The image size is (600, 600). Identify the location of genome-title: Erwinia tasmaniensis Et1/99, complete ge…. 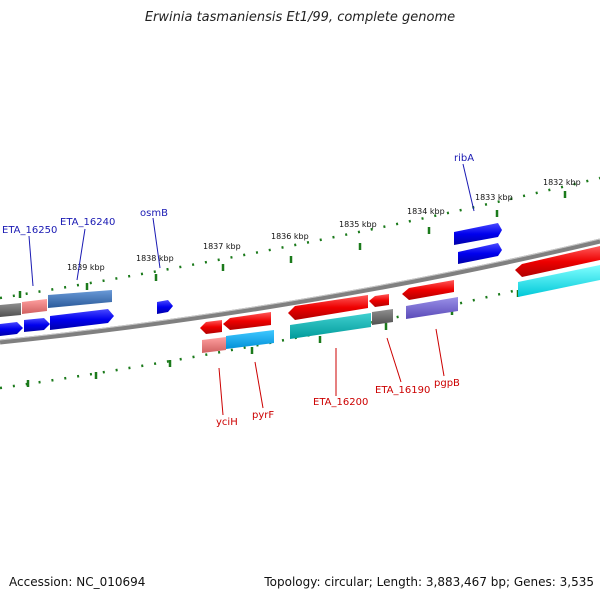
(300, 17).